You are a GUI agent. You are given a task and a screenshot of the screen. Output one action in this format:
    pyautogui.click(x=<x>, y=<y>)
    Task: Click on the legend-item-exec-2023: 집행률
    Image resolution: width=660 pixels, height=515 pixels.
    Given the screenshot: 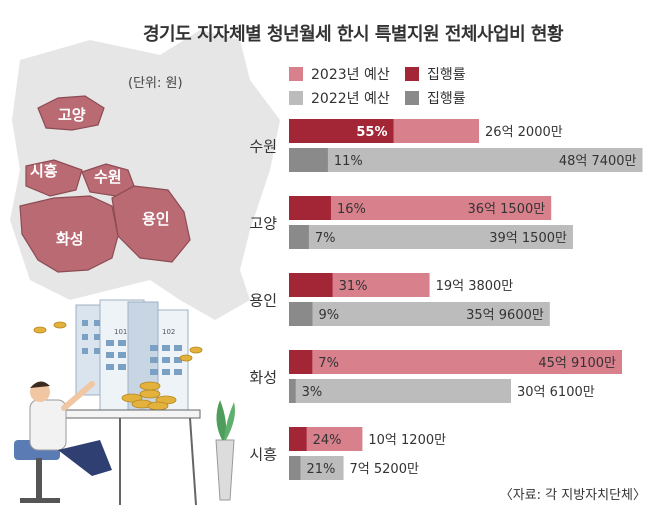 What is the action you would take?
    pyautogui.click(x=435, y=74)
    